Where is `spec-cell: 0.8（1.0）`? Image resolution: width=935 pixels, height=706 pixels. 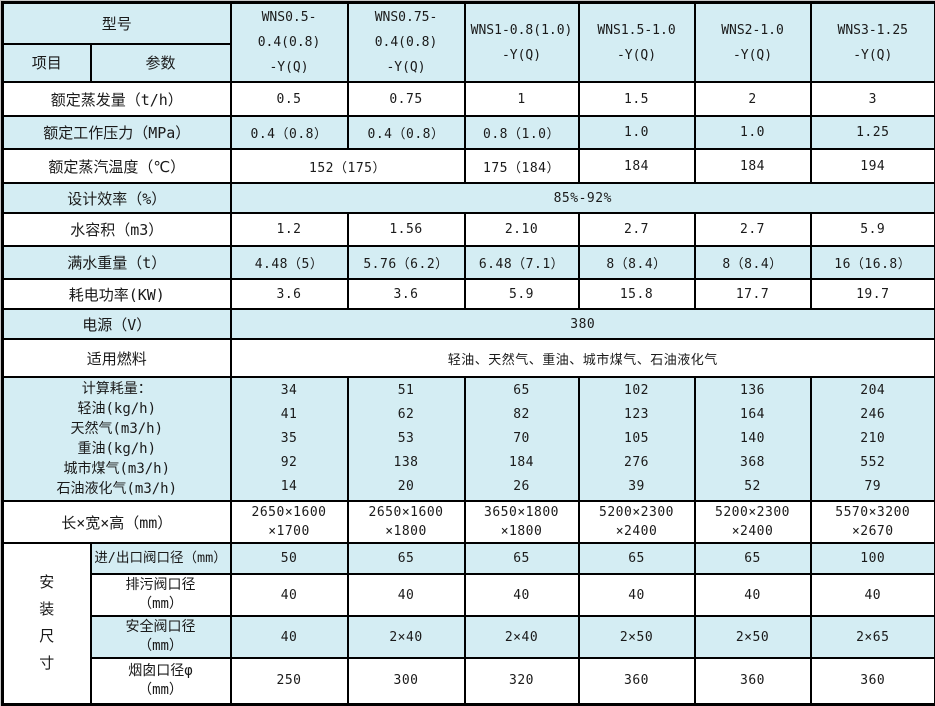
spec-cell: 0.8（1.0） is located at coordinates (522, 132).